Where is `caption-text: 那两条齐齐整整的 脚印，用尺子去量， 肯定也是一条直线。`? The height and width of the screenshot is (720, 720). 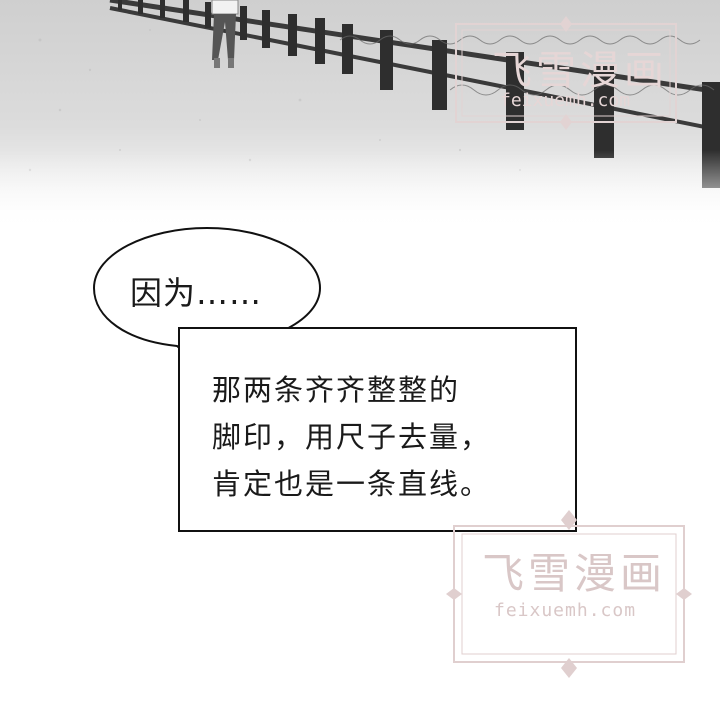
caption-text: 那两条齐齐整整的 脚印，用尺子去量， 肯定也是一条直线。 is located at coordinates (351, 437).